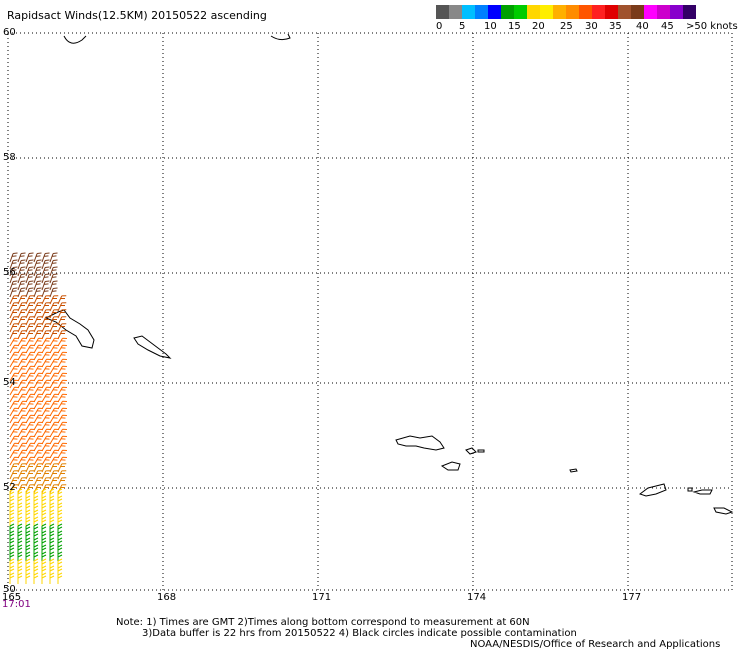 This screenshot has height=650, width=740. Describe the element at coordinates (69, 329) in the screenshot. I see `island-st-matthew-large` at that location.